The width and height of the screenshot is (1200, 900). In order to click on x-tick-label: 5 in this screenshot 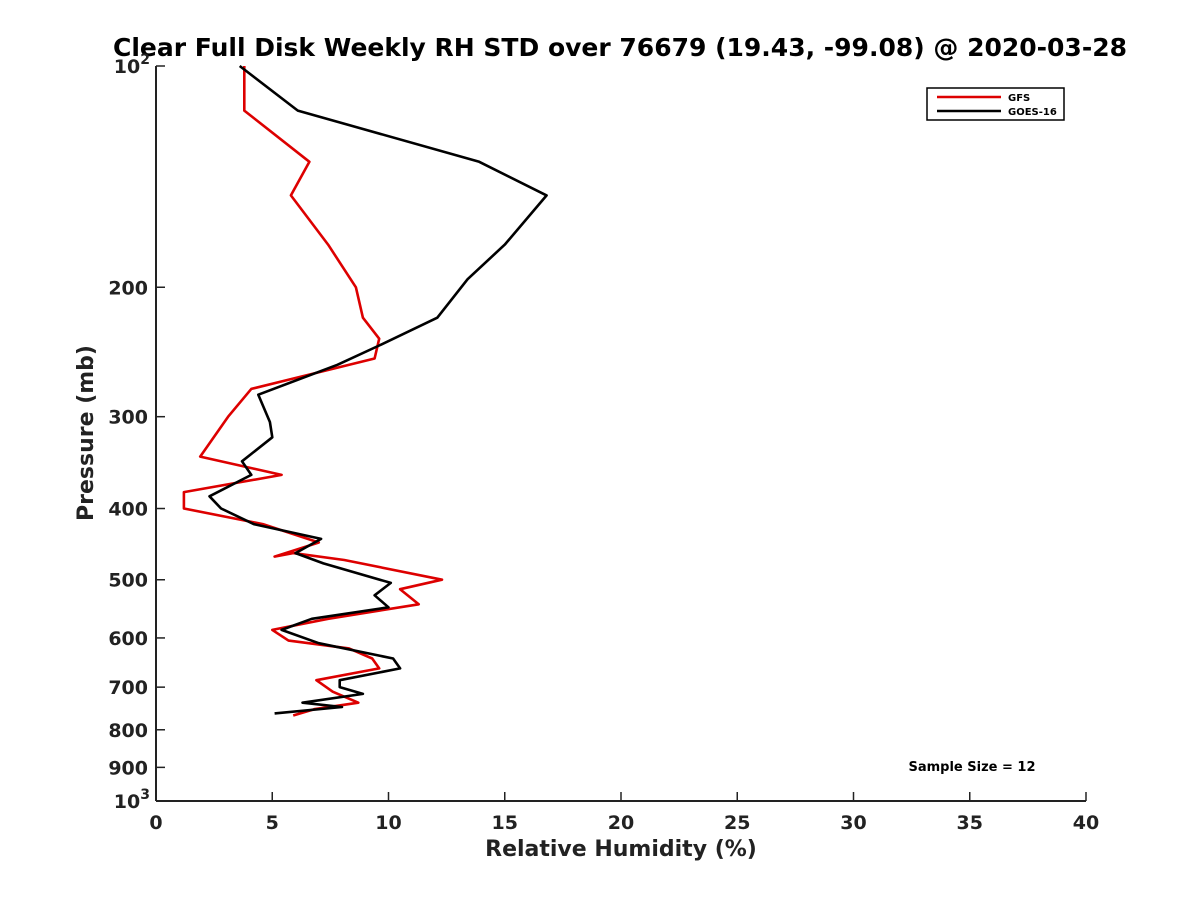, I will do `click(272, 823)`.